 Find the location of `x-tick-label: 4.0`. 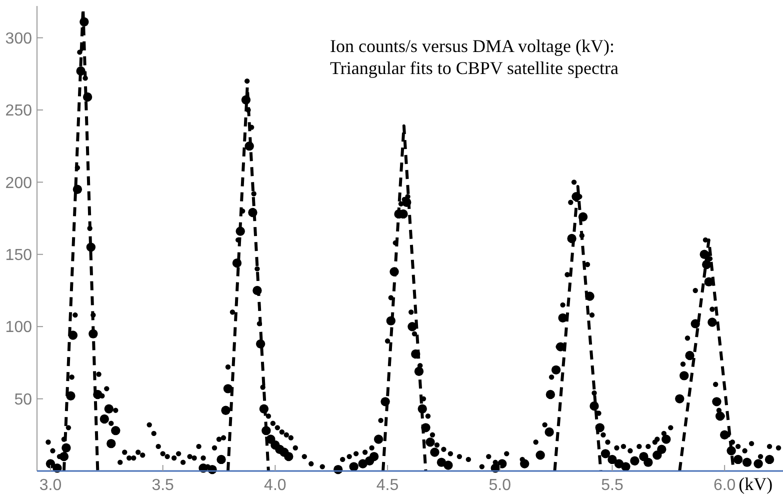

x-tick-label: 4.0 is located at coordinates (275, 485).